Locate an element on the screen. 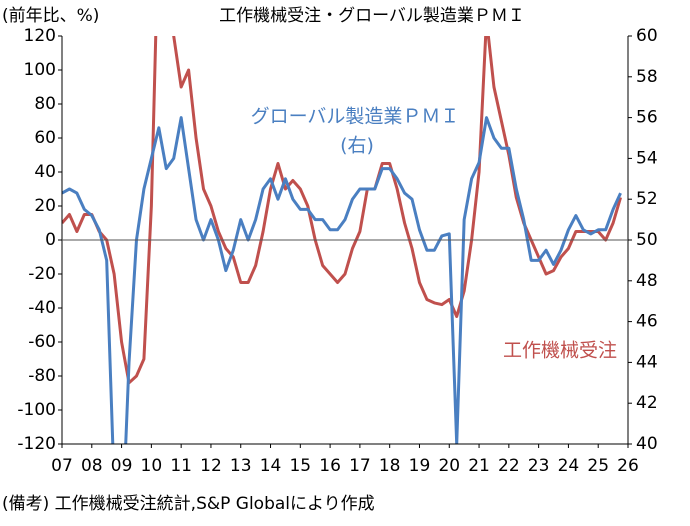 This screenshot has height=526, width=690. y-tick-label: 100 is located at coordinates (40, 70).